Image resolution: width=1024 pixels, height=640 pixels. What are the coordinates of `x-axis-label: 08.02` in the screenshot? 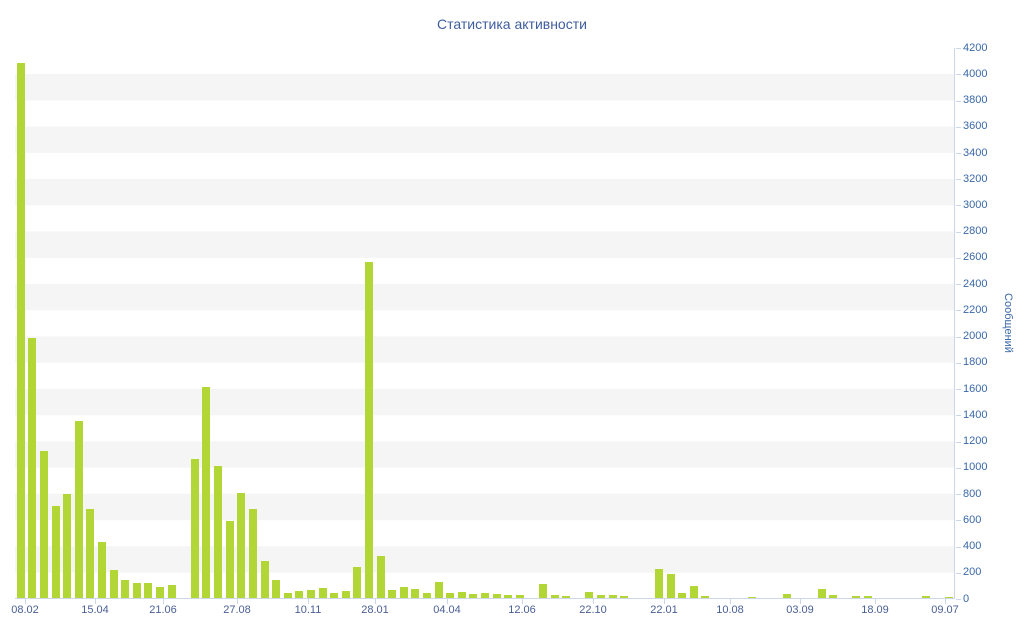 It's located at (25, 610).